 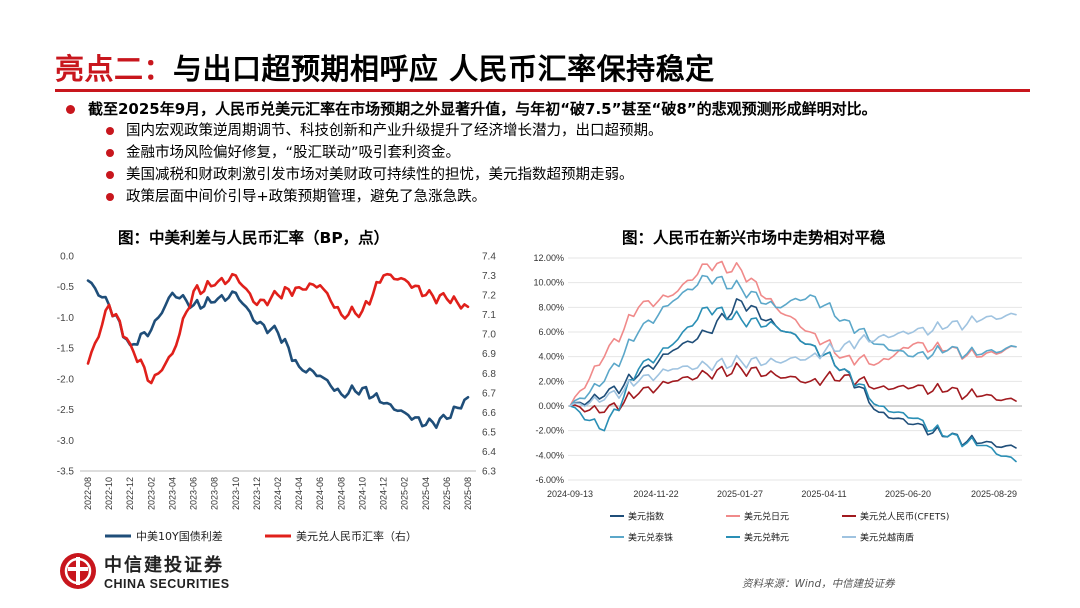 I want to click on chart1-x-tick: 2025-06, so click(x=447, y=493).